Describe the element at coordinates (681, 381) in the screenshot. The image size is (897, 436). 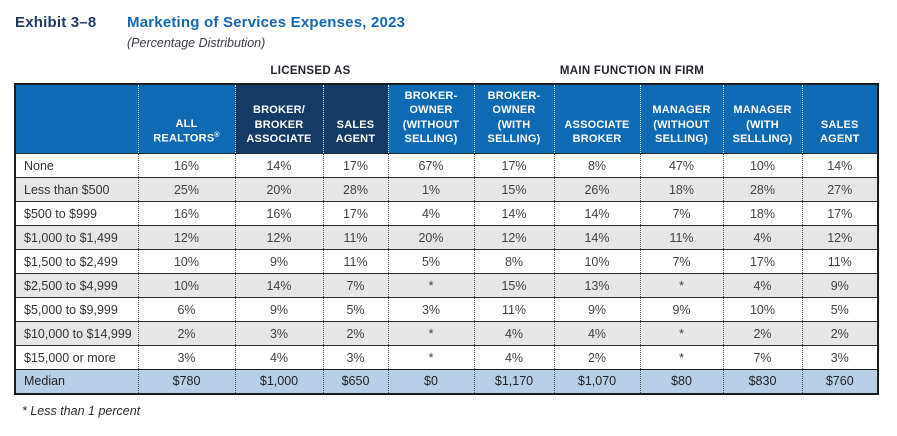
I see `table-cell: $80` at that location.